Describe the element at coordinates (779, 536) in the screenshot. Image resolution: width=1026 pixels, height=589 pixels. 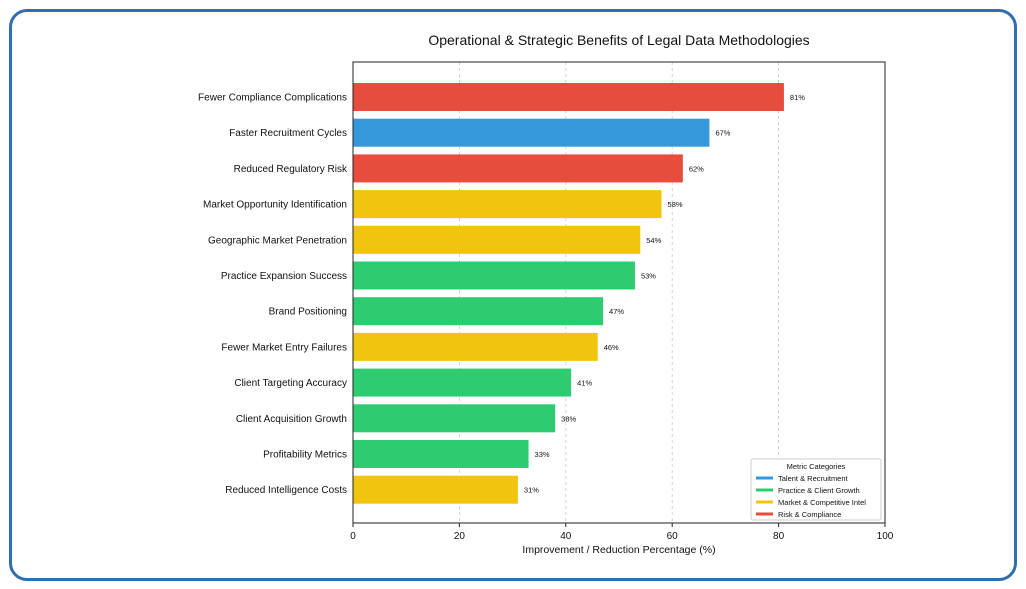
I see `x-tick-label: 80` at that location.